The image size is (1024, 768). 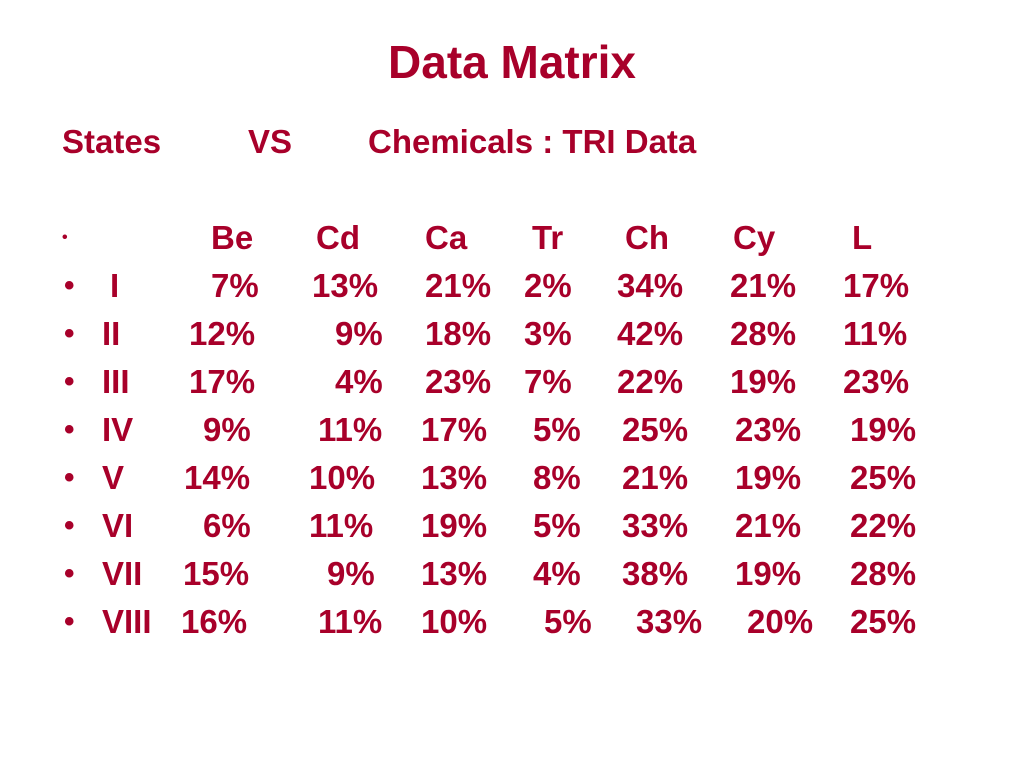 I want to click on table-cell: 38%, so click(x=655, y=573).